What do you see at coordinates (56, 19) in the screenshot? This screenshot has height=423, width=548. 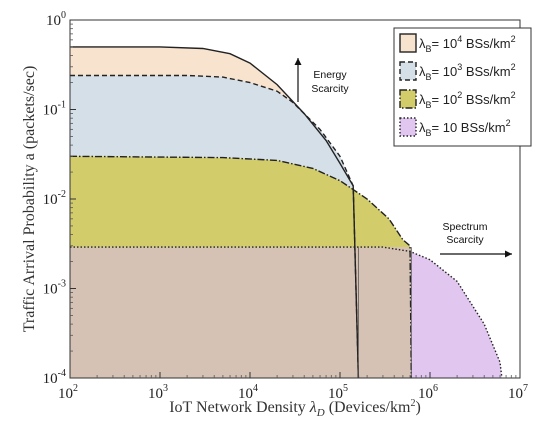 I see `y-tick-label: 10⁰` at bounding box center [56, 19].